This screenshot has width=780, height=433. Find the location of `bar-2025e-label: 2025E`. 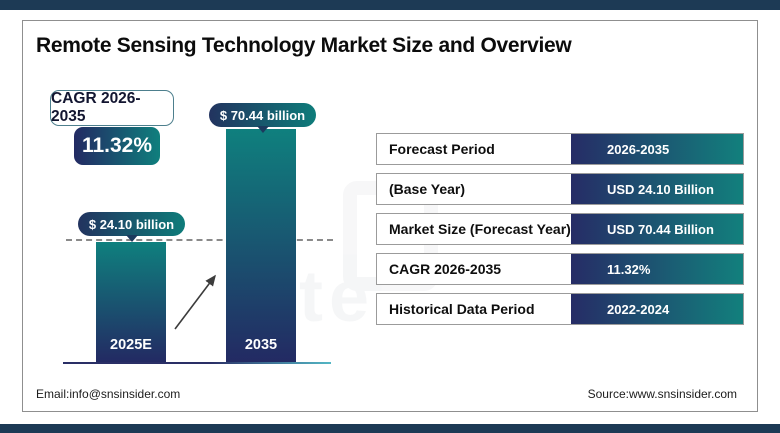

bar-2025e-label: 2025E is located at coordinates (131, 345).